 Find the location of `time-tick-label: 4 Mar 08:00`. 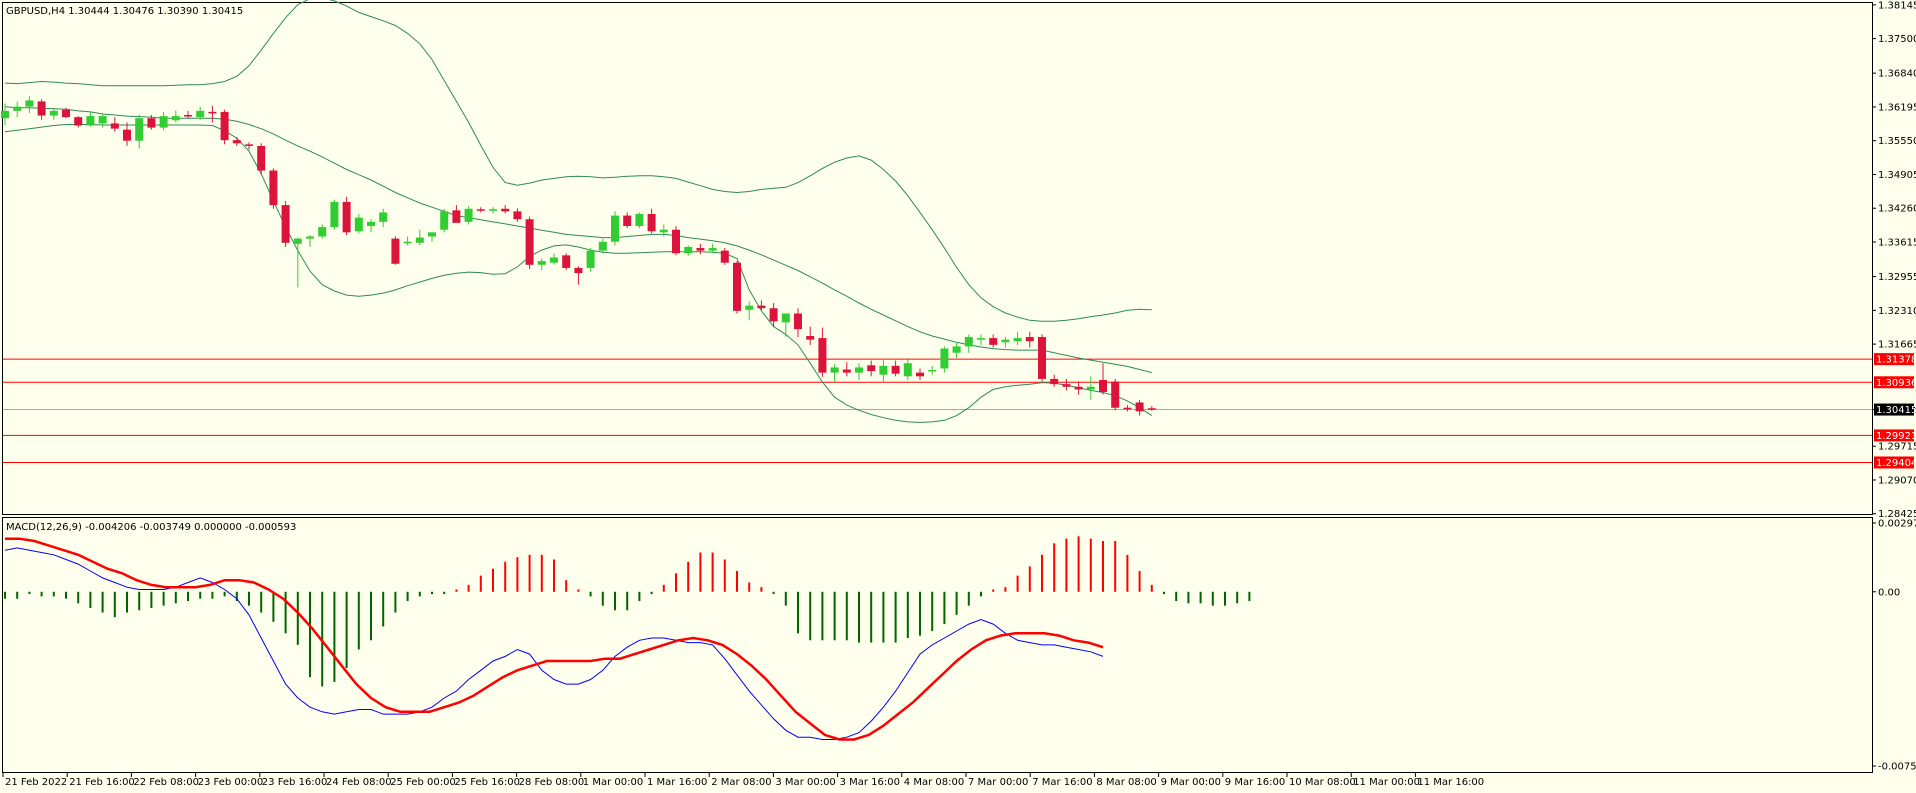

time-tick-label: 4 Mar 08:00 is located at coordinates (934, 782).